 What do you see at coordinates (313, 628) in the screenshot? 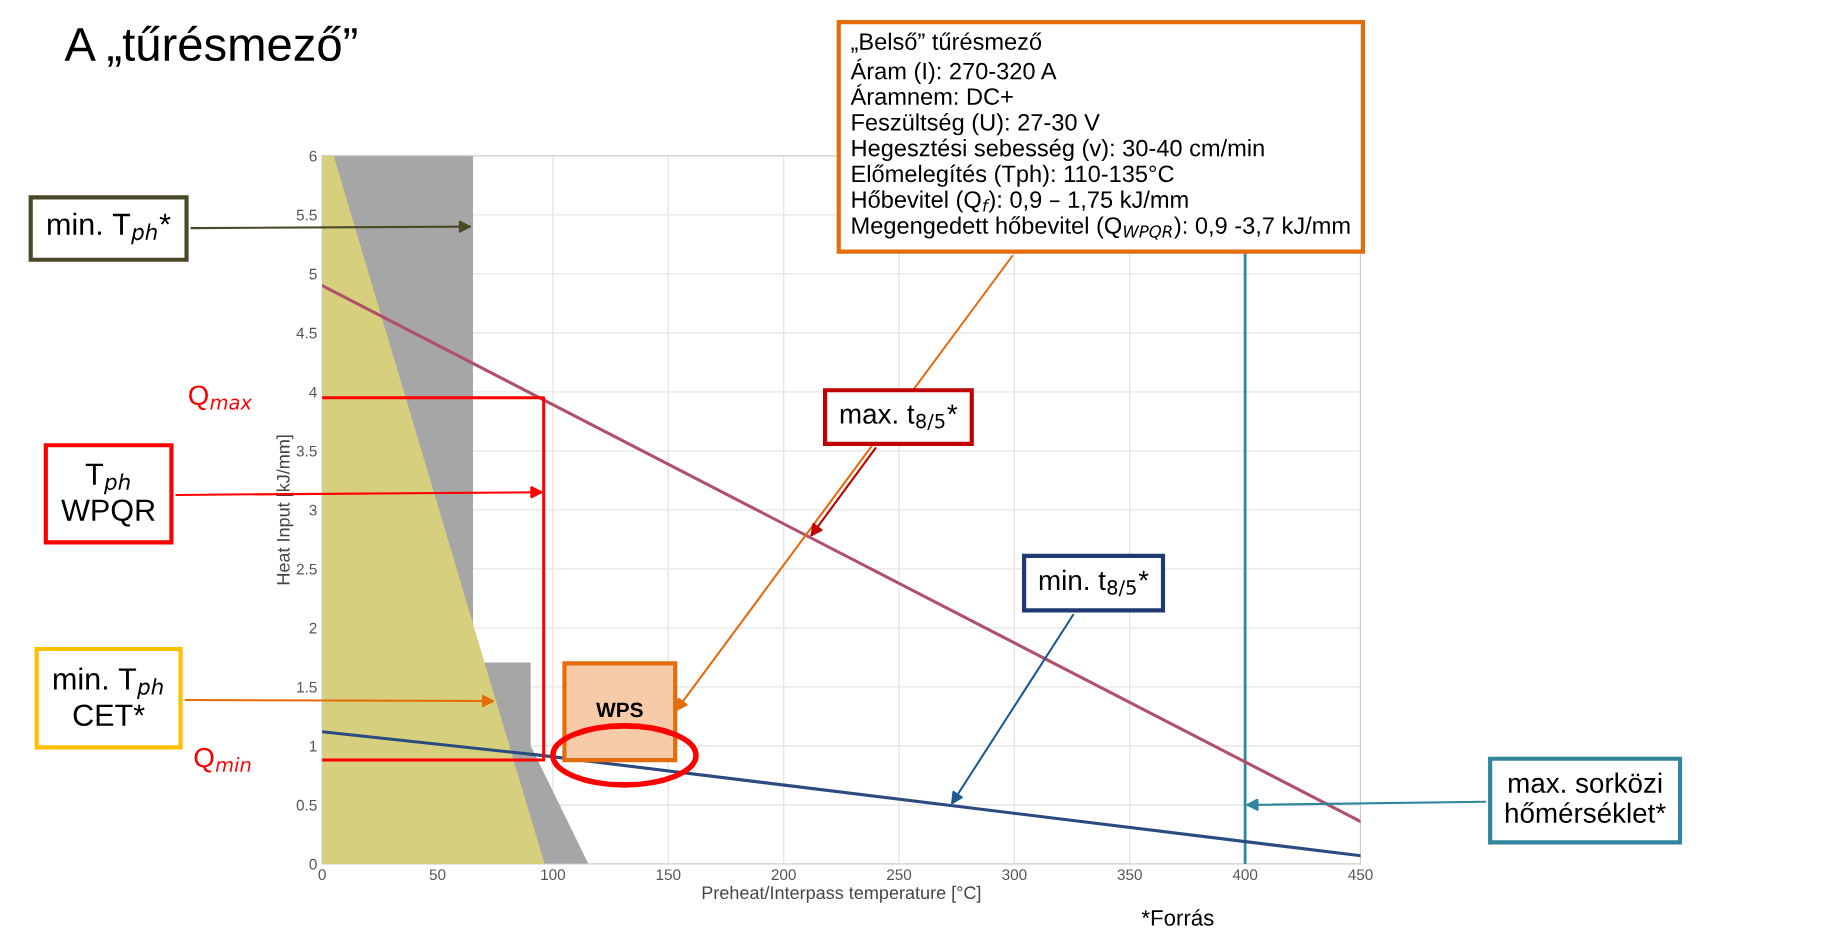
I see `y-tick-label: 2` at bounding box center [313, 628].